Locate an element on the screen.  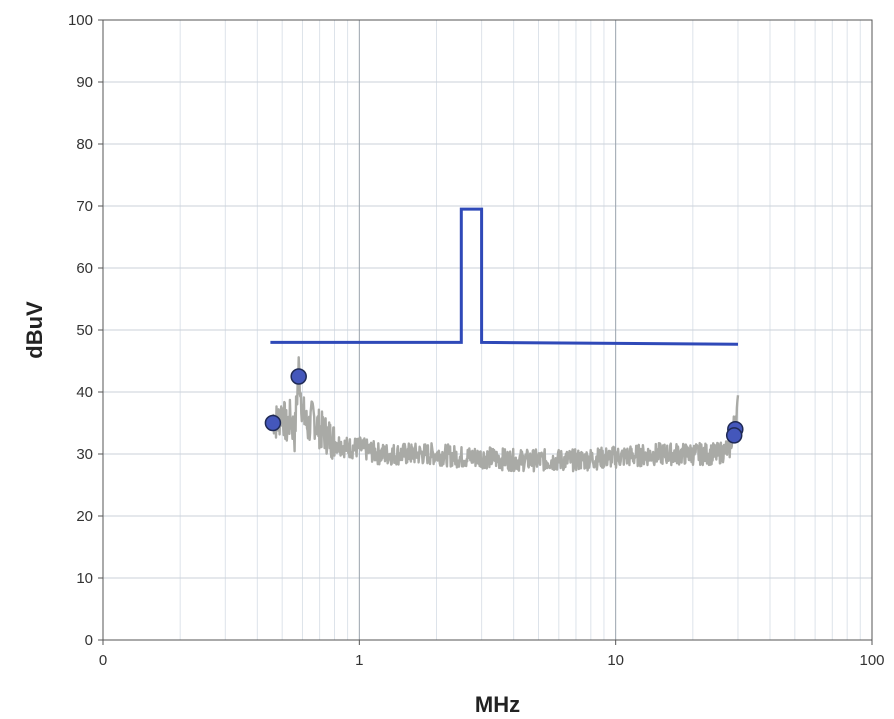
x-tick-label: 100 is located at coordinates (871, 660).